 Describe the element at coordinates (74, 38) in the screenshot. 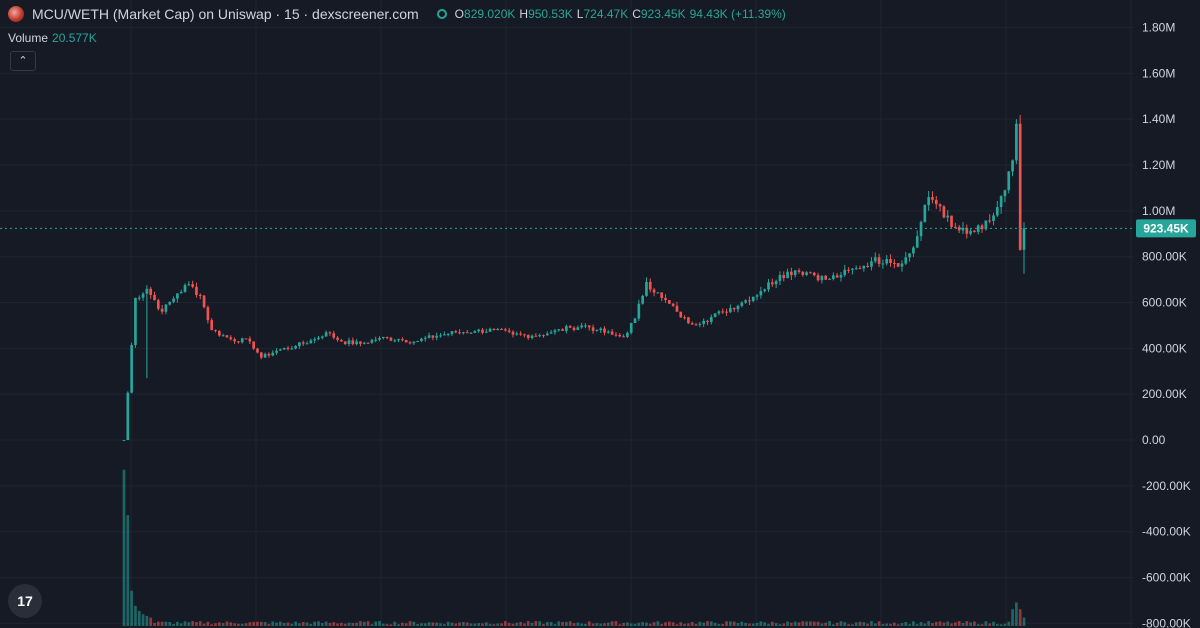

I see `volume-value: 20.577K` at that location.